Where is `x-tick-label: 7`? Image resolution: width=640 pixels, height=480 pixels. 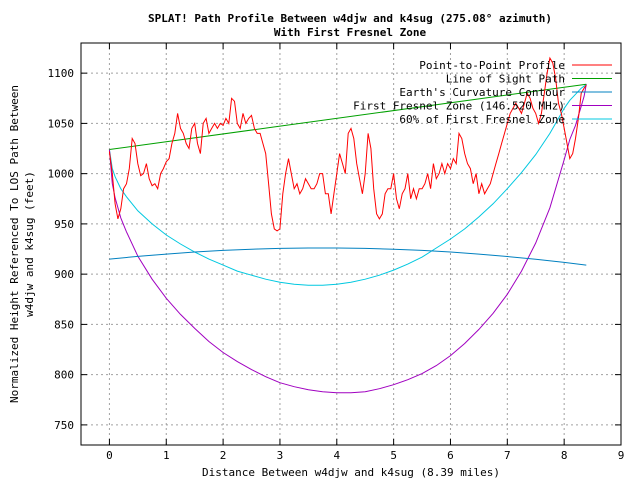 x-tick-label: 7 is located at coordinates (507, 455).